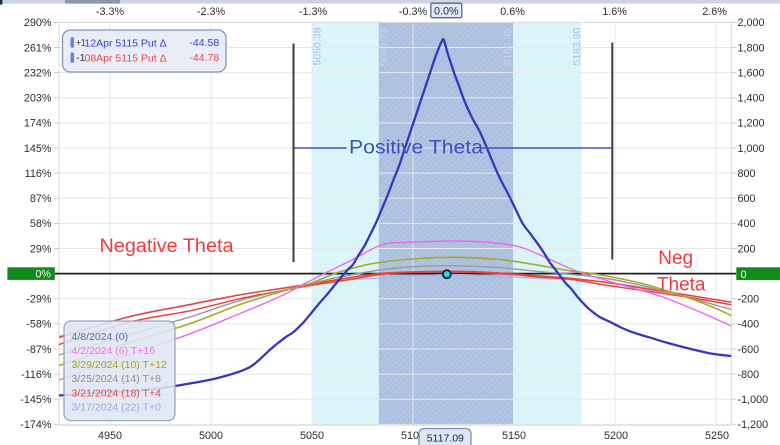  What do you see at coordinates (36, 400) in the screenshot?
I see `svg-text: -145%` at bounding box center [36, 400].